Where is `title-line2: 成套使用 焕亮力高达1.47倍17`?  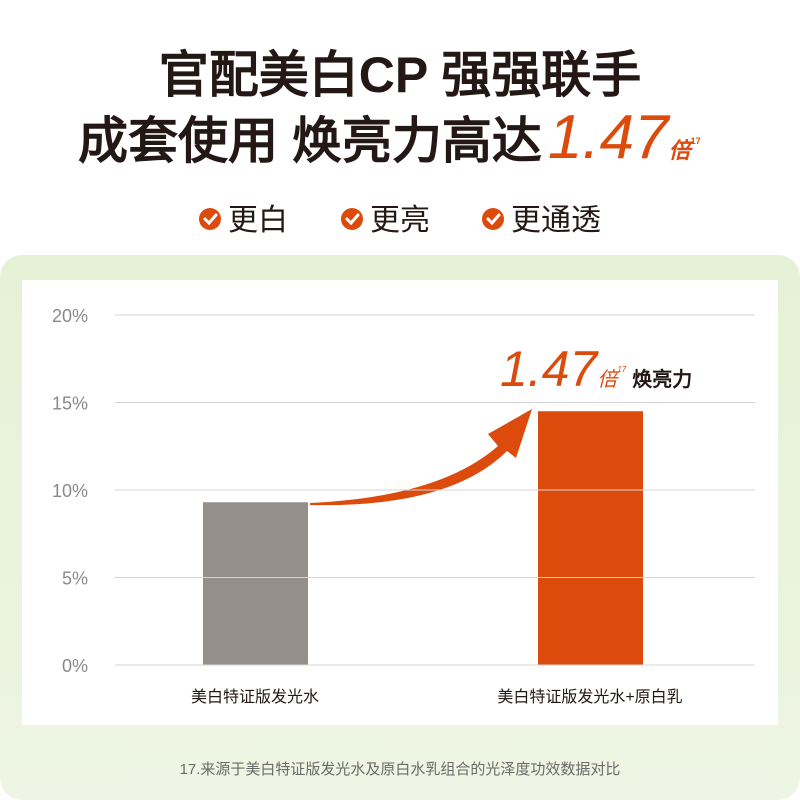
title-line2: 成套使用 焕亮力高达1.47倍17 is located at coordinates (389, 137).